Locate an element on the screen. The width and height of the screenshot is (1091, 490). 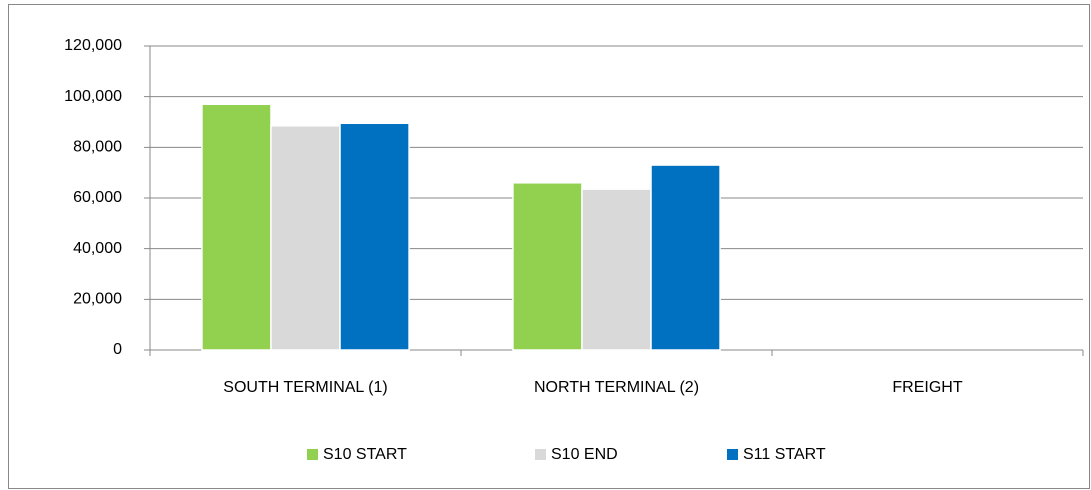
y-tick-label: 0 is located at coordinates (117, 349).